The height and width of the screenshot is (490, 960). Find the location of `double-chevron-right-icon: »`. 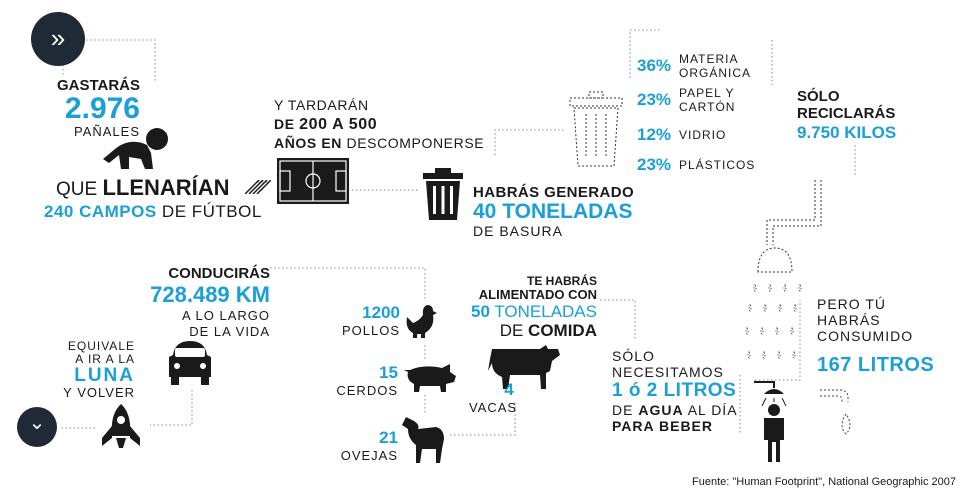

double-chevron-right-icon: » is located at coordinates (58, 37).